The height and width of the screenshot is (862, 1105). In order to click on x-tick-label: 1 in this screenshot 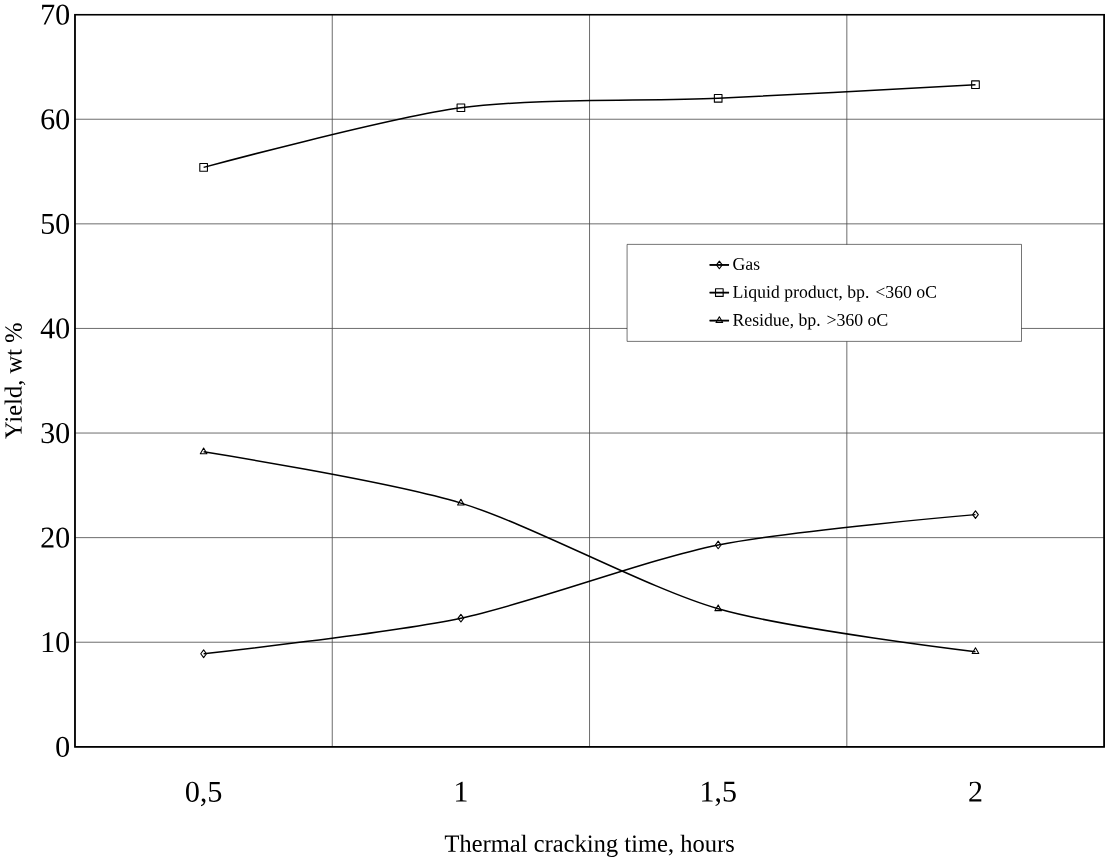, I will do `click(461, 791)`.